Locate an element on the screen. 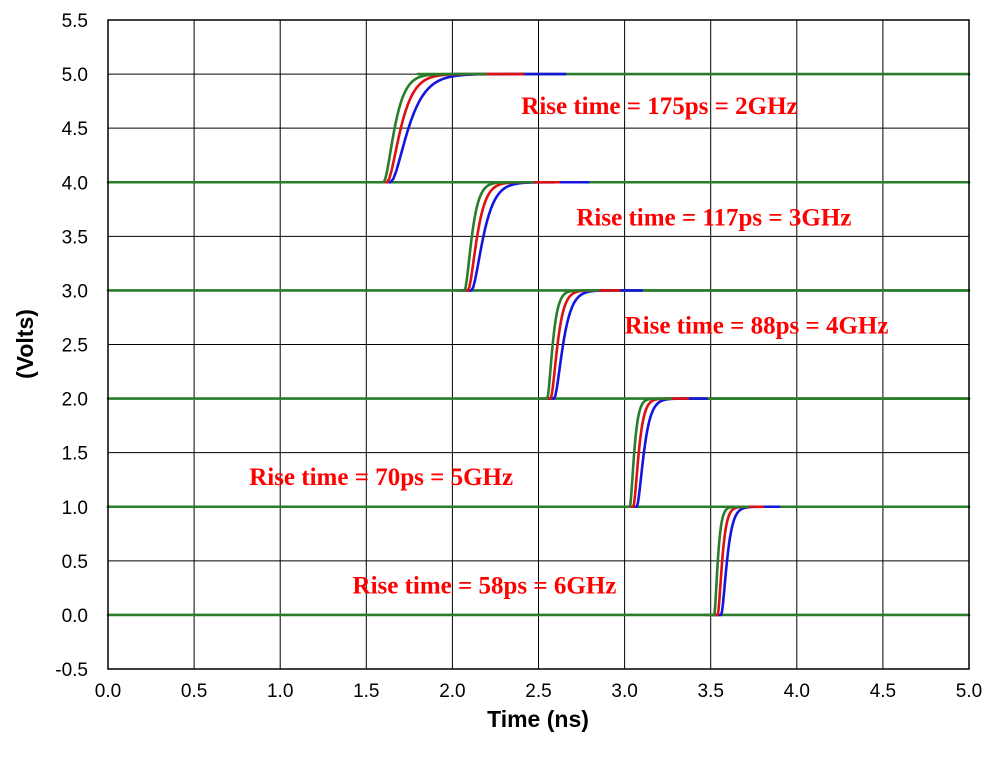  x-axis-title: Time (ns) is located at coordinates (538, 719).